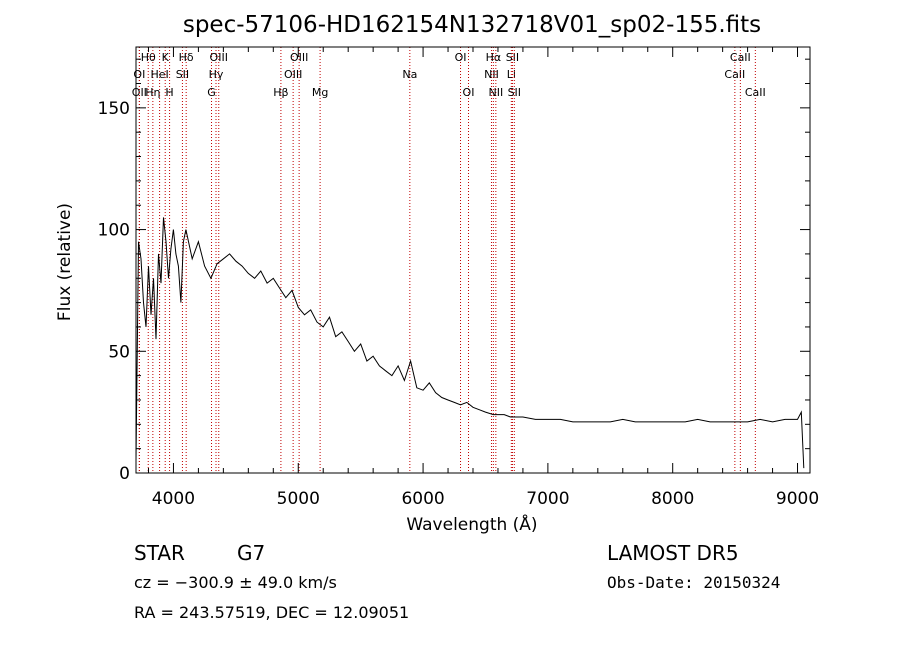 Image resolution: width=900 pixels, height=649 pixels. I want to click on x-tick-label: 9000, so click(797, 499).